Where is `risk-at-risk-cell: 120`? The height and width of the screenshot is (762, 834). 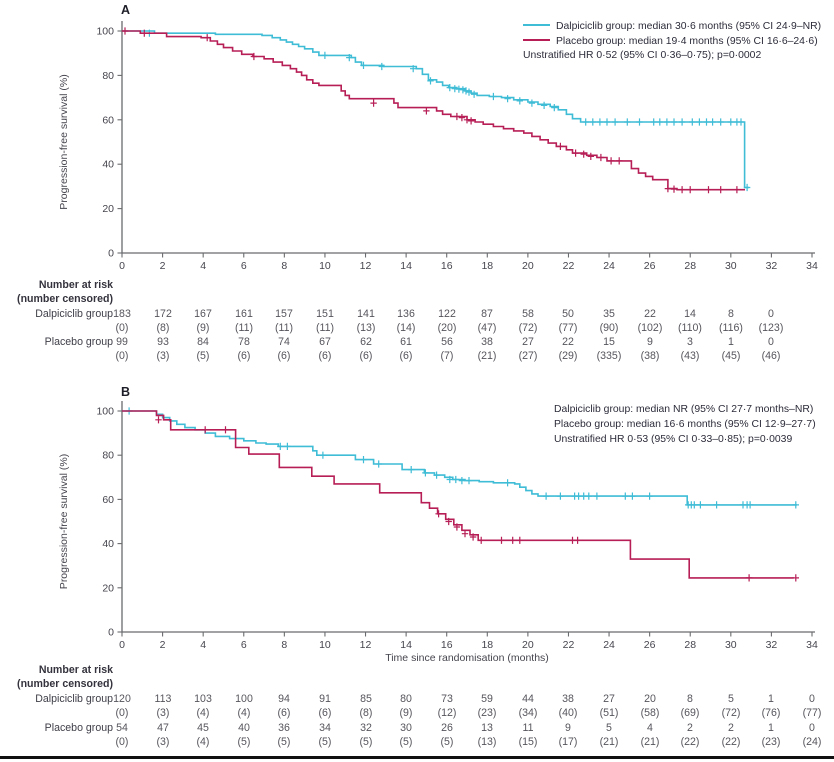
risk-at-risk-cell: 120 is located at coordinates (122, 699).